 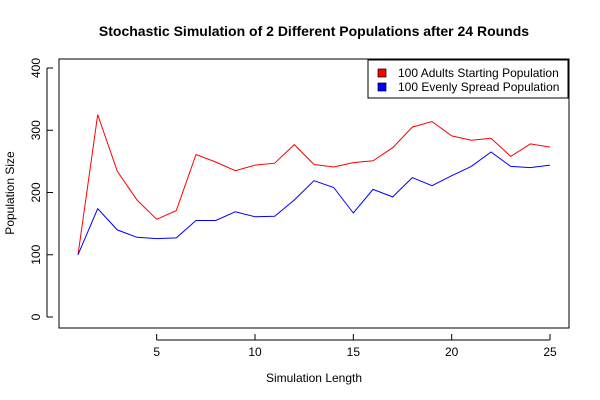 I want to click on x-axis: 5 10 15 20 25, so click(x=355, y=346).